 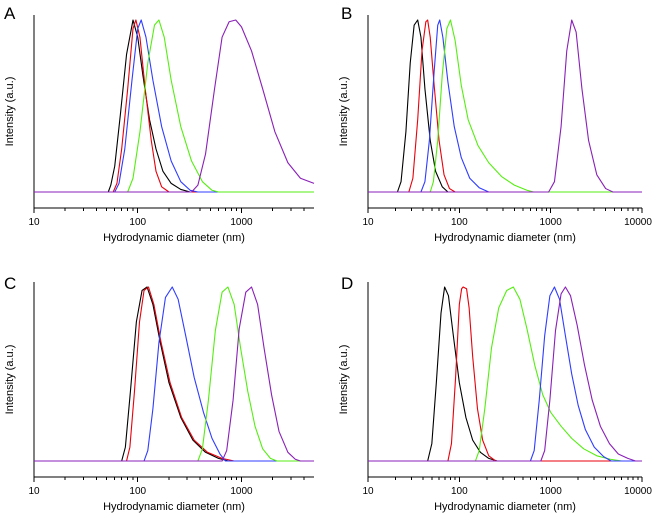 What do you see at coordinates (347, 283) in the screenshot?
I see `panel-letter: D` at bounding box center [347, 283].